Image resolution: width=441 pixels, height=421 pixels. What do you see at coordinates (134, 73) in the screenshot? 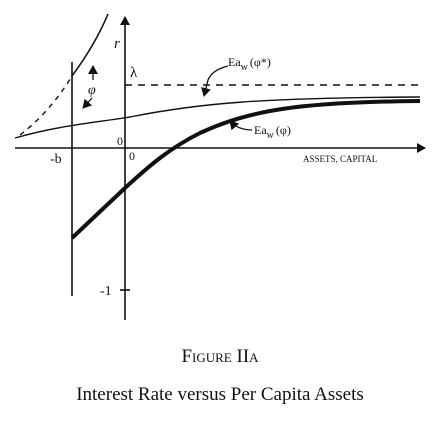
I see `lambda-label: λ` at bounding box center [134, 73].